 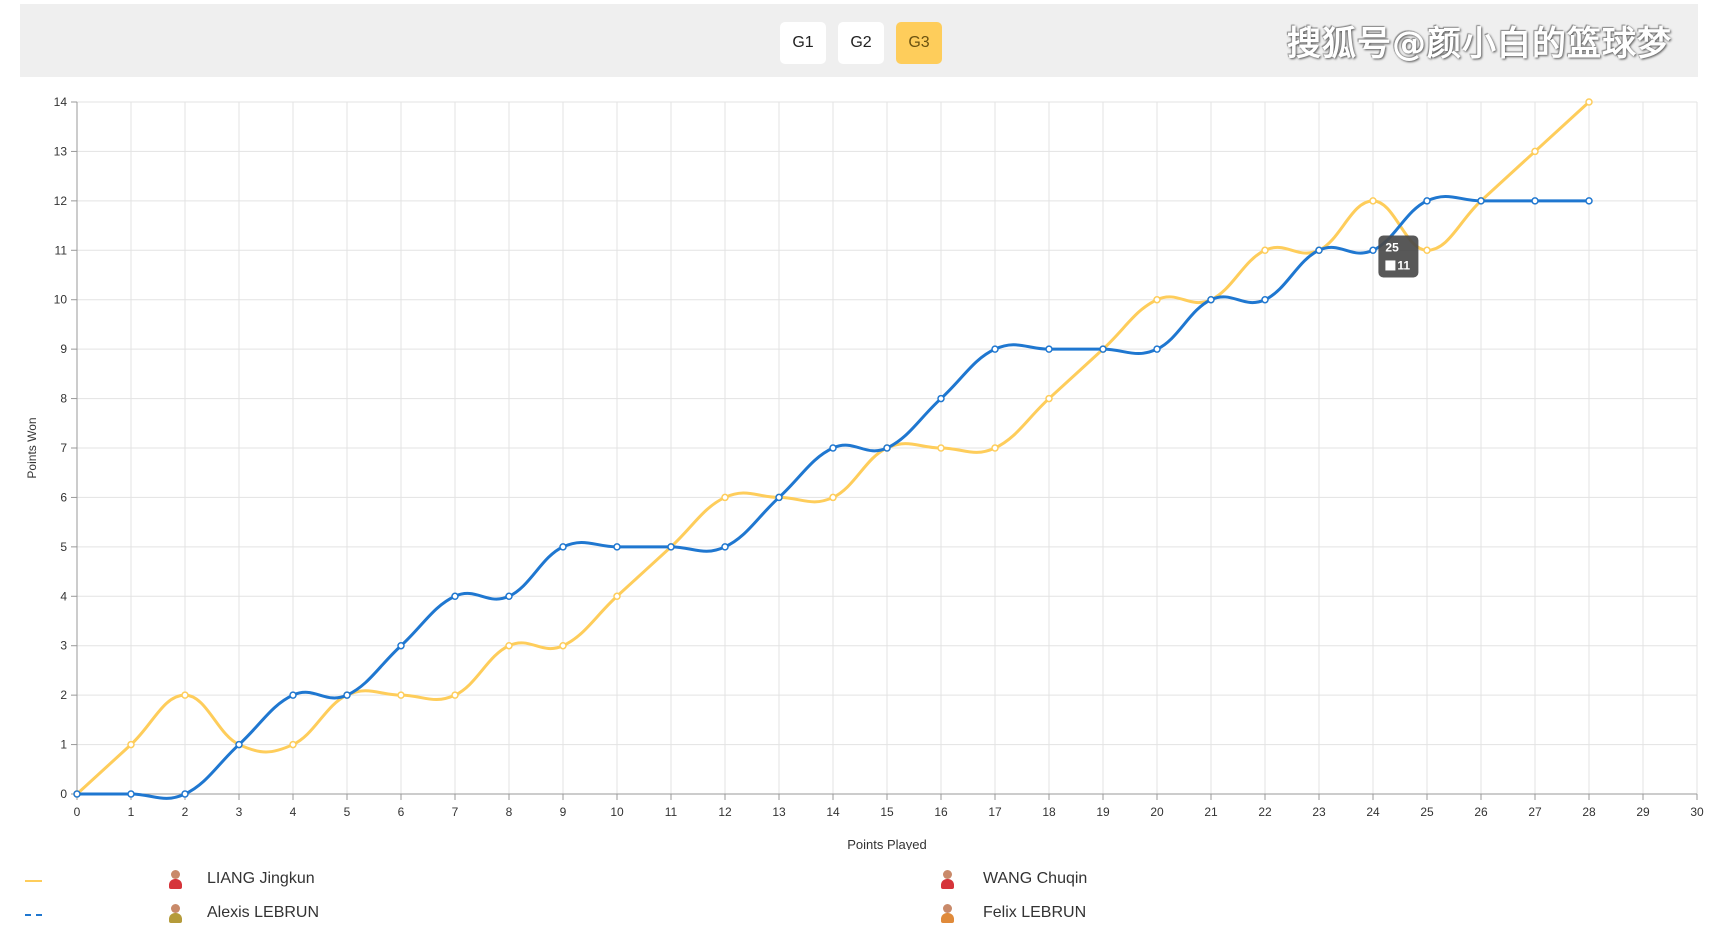 What do you see at coordinates (401, 812) in the screenshot?
I see `x-tick-label: 6` at bounding box center [401, 812].